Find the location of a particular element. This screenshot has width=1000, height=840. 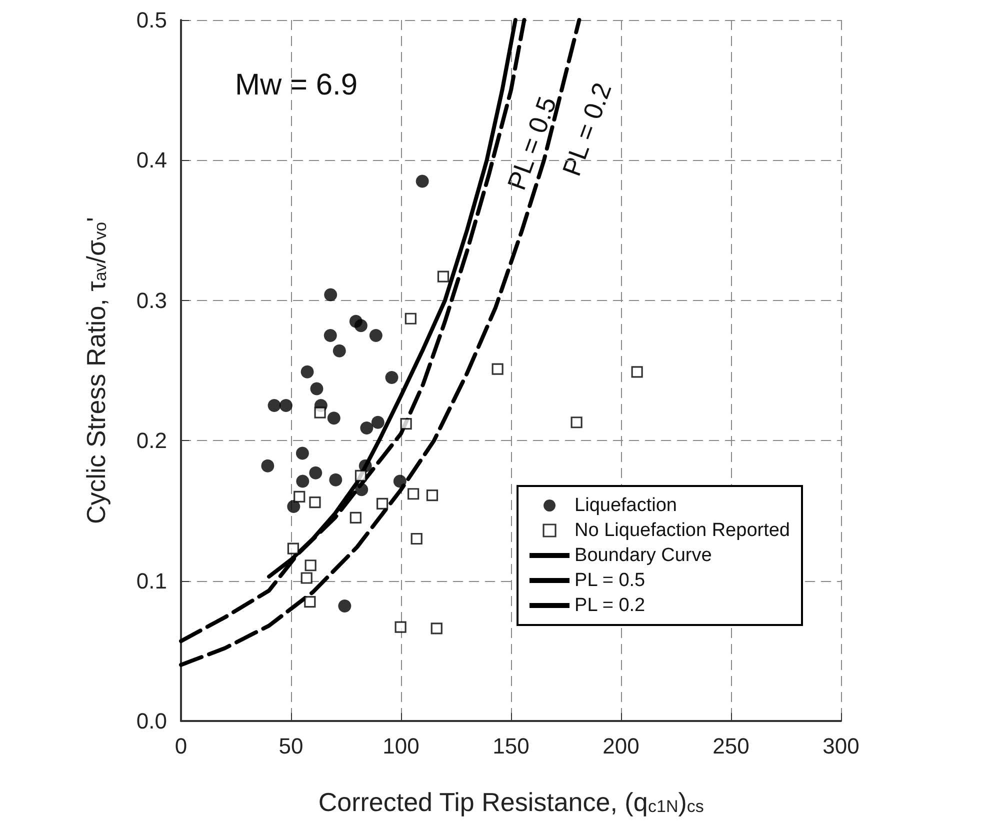

x-tick-label: 0 is located at coordinates (181, 746).